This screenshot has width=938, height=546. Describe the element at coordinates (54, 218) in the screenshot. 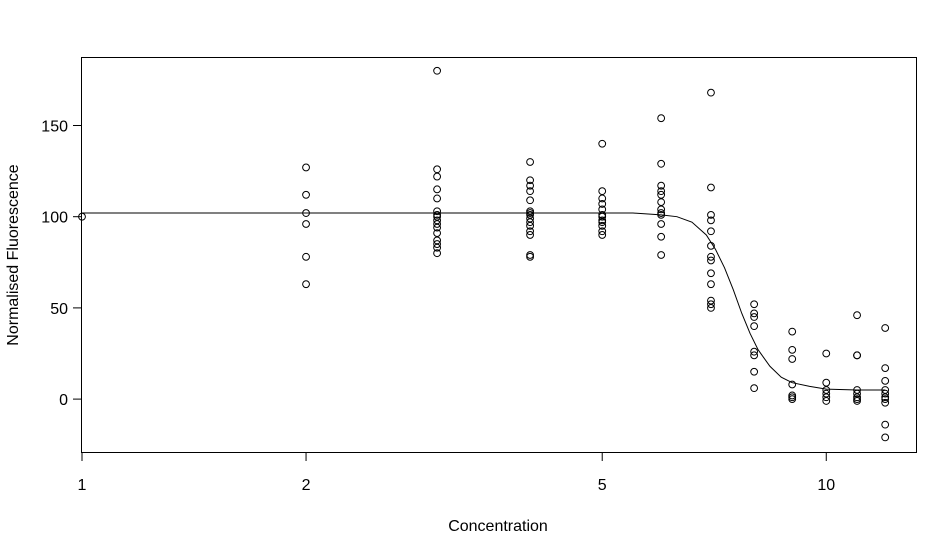

I see `y-tick-label: 100` at that location.